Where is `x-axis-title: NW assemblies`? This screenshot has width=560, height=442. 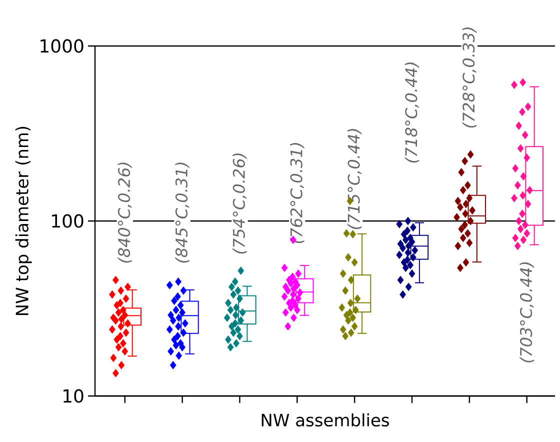 x-axis-title: NW assemblies is located at coordinates (325, 420).